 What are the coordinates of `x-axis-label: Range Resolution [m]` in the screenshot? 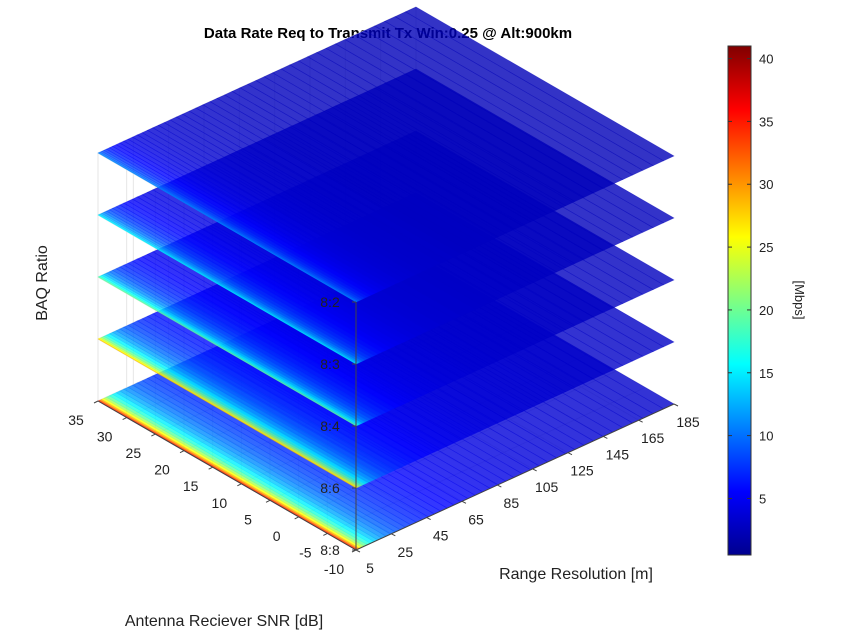 It's located at (576, 574).